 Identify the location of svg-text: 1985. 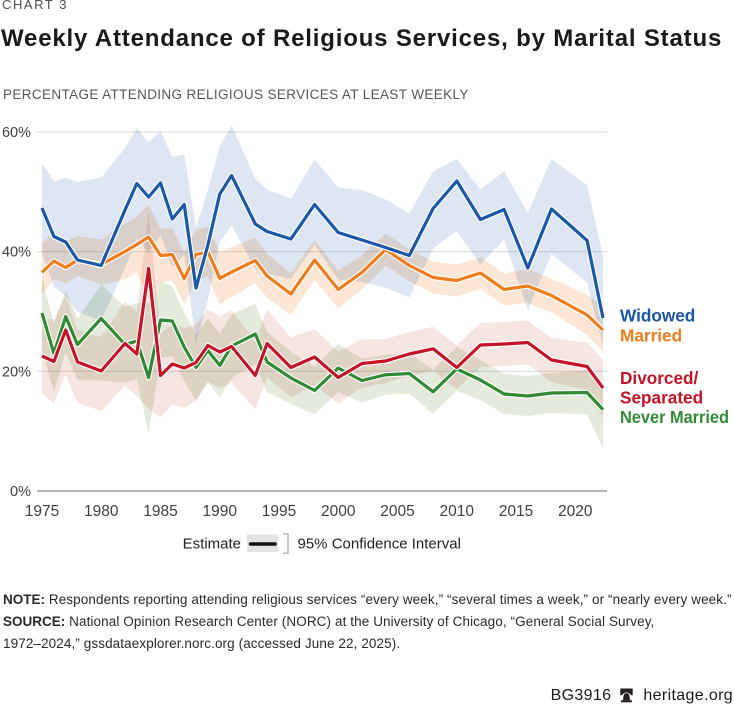
(160, 511).